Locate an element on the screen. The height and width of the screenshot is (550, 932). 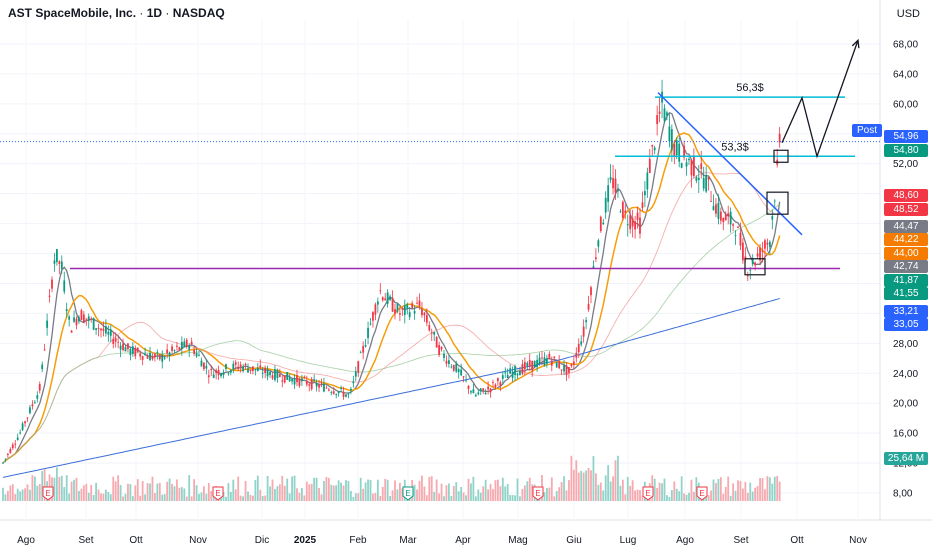
target-label-2: 53,3$ is located at coordinates (735, 147).